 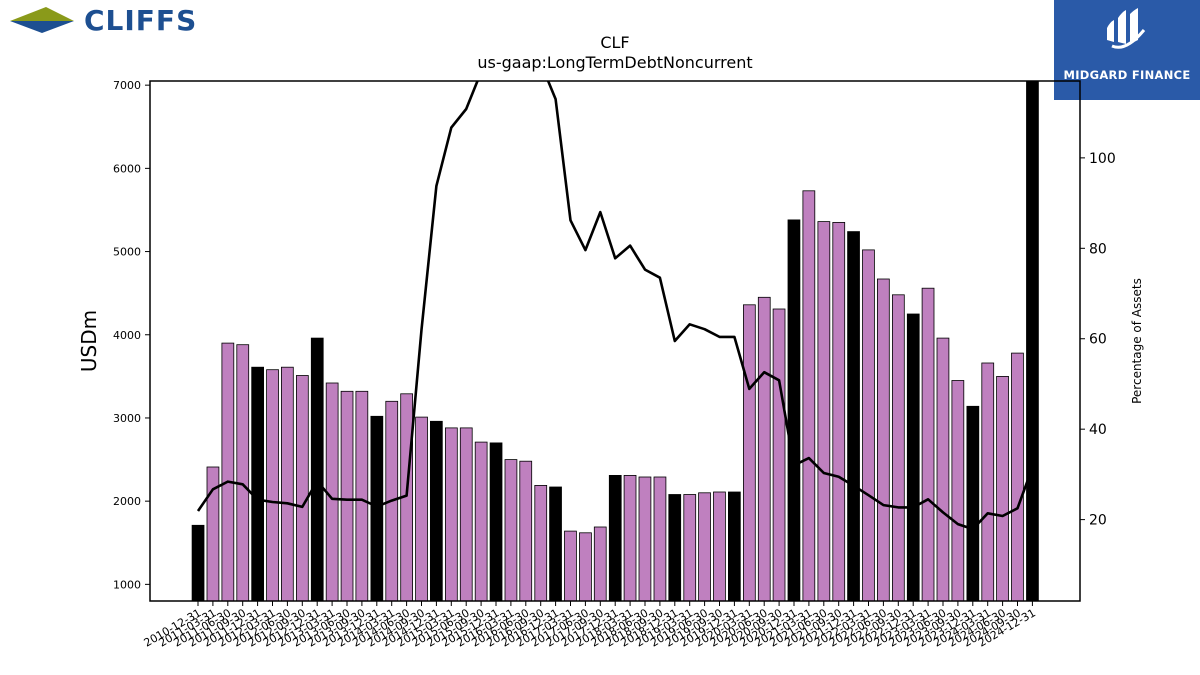 I want to click on cliffs-logo: CLIFFS, so click(x=102, y=20).